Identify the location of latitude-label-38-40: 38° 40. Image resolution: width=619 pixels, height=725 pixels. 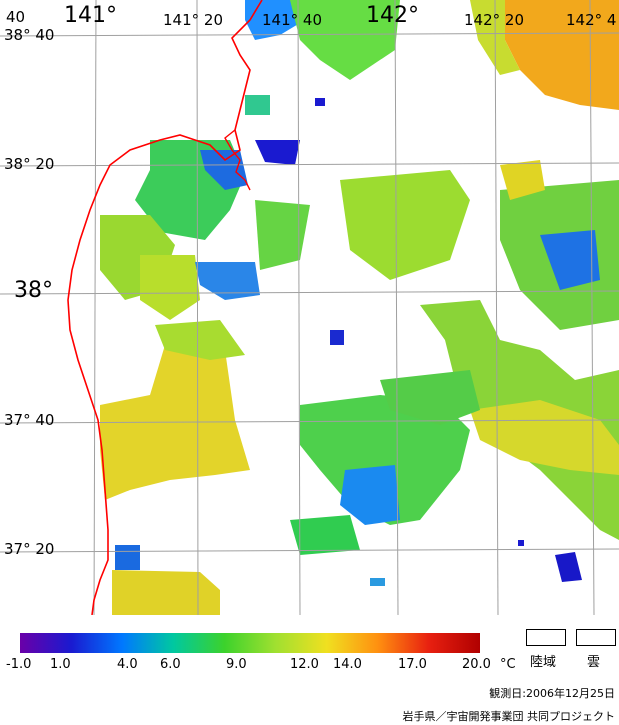
(29, 35).